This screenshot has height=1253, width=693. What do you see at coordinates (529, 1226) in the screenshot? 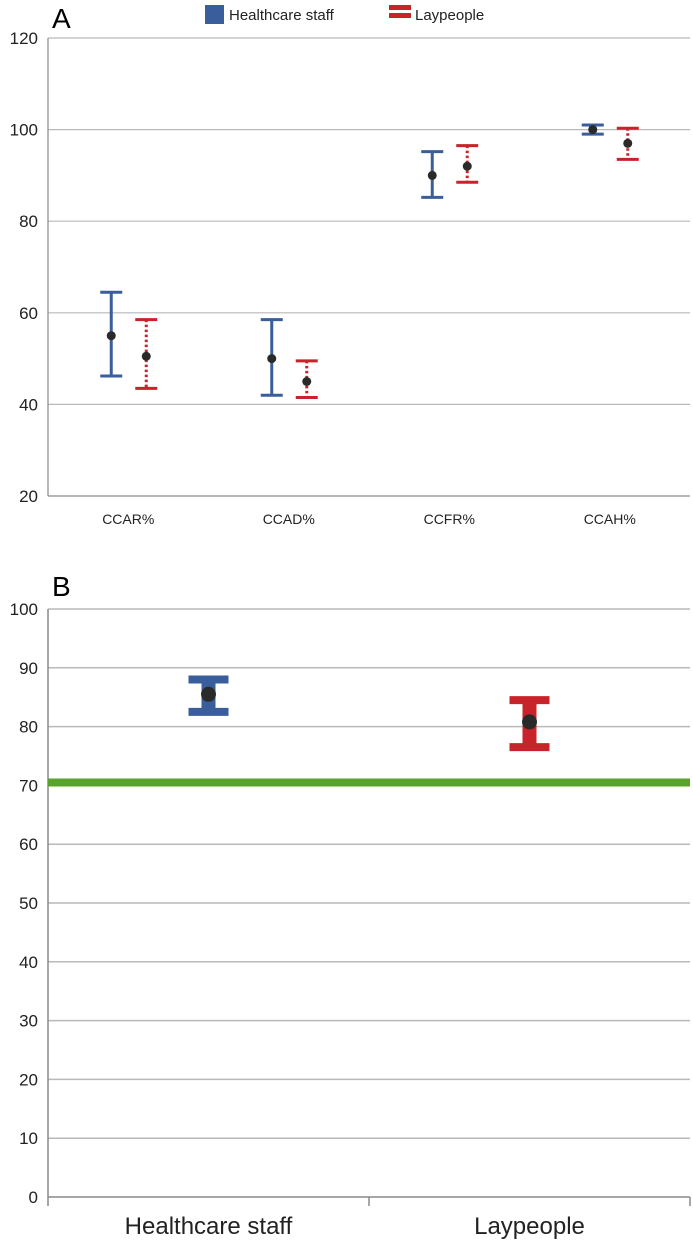
I see `panel-b-category-label: Laypeople` at bounding box center [529, 1226].